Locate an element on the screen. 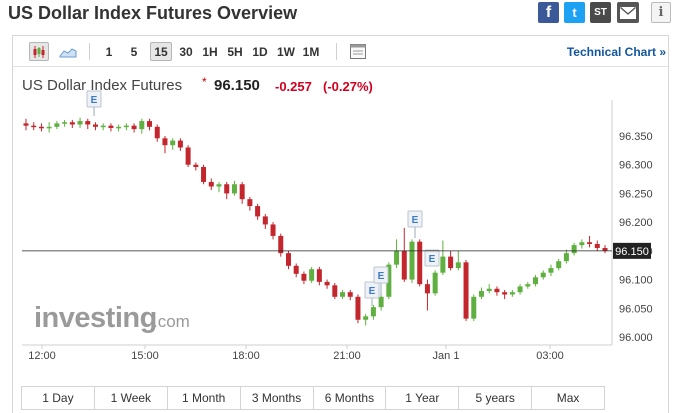 The image size is (680, 413). interval-1w-button: 1W is located at coordinates (286, 51).